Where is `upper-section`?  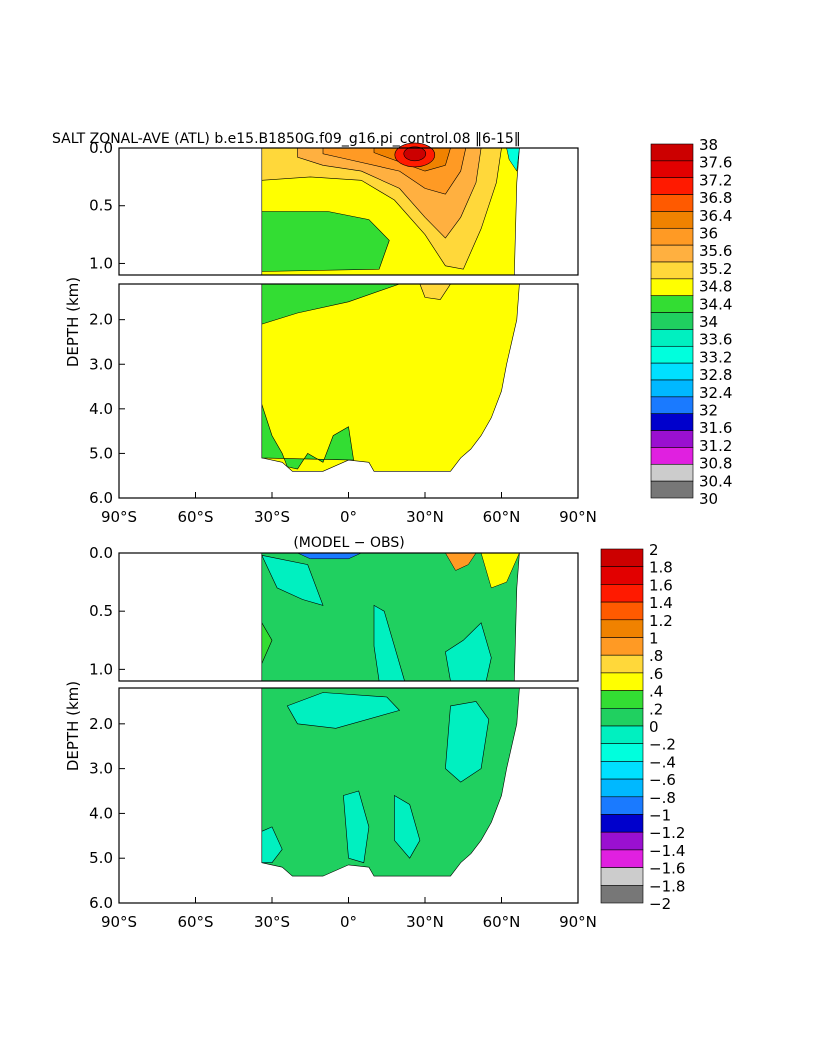 upper-section is located at coordinates (348, 617).